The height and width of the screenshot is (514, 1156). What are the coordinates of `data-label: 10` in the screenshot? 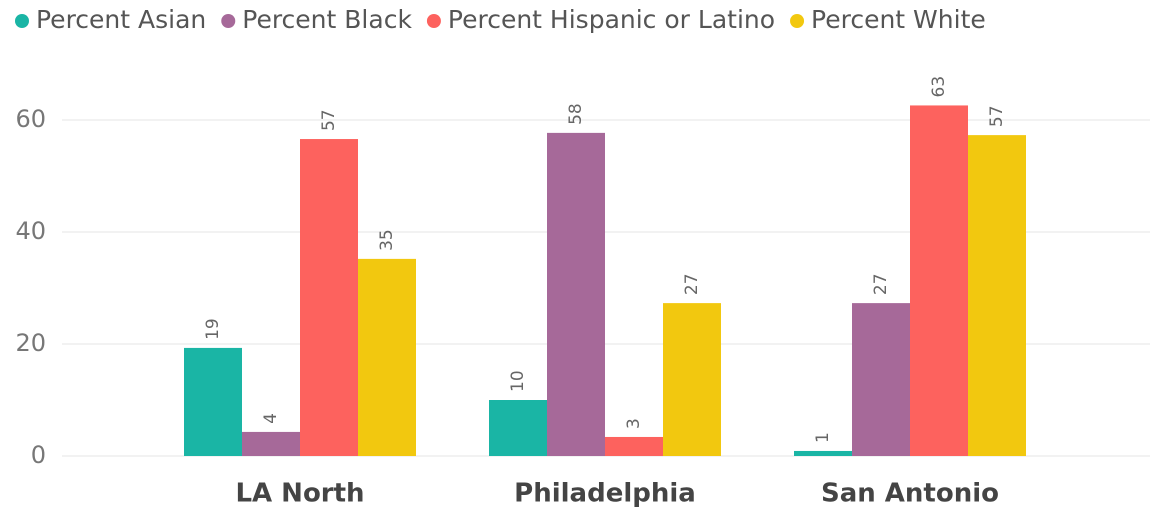 It's located at (518, 381).